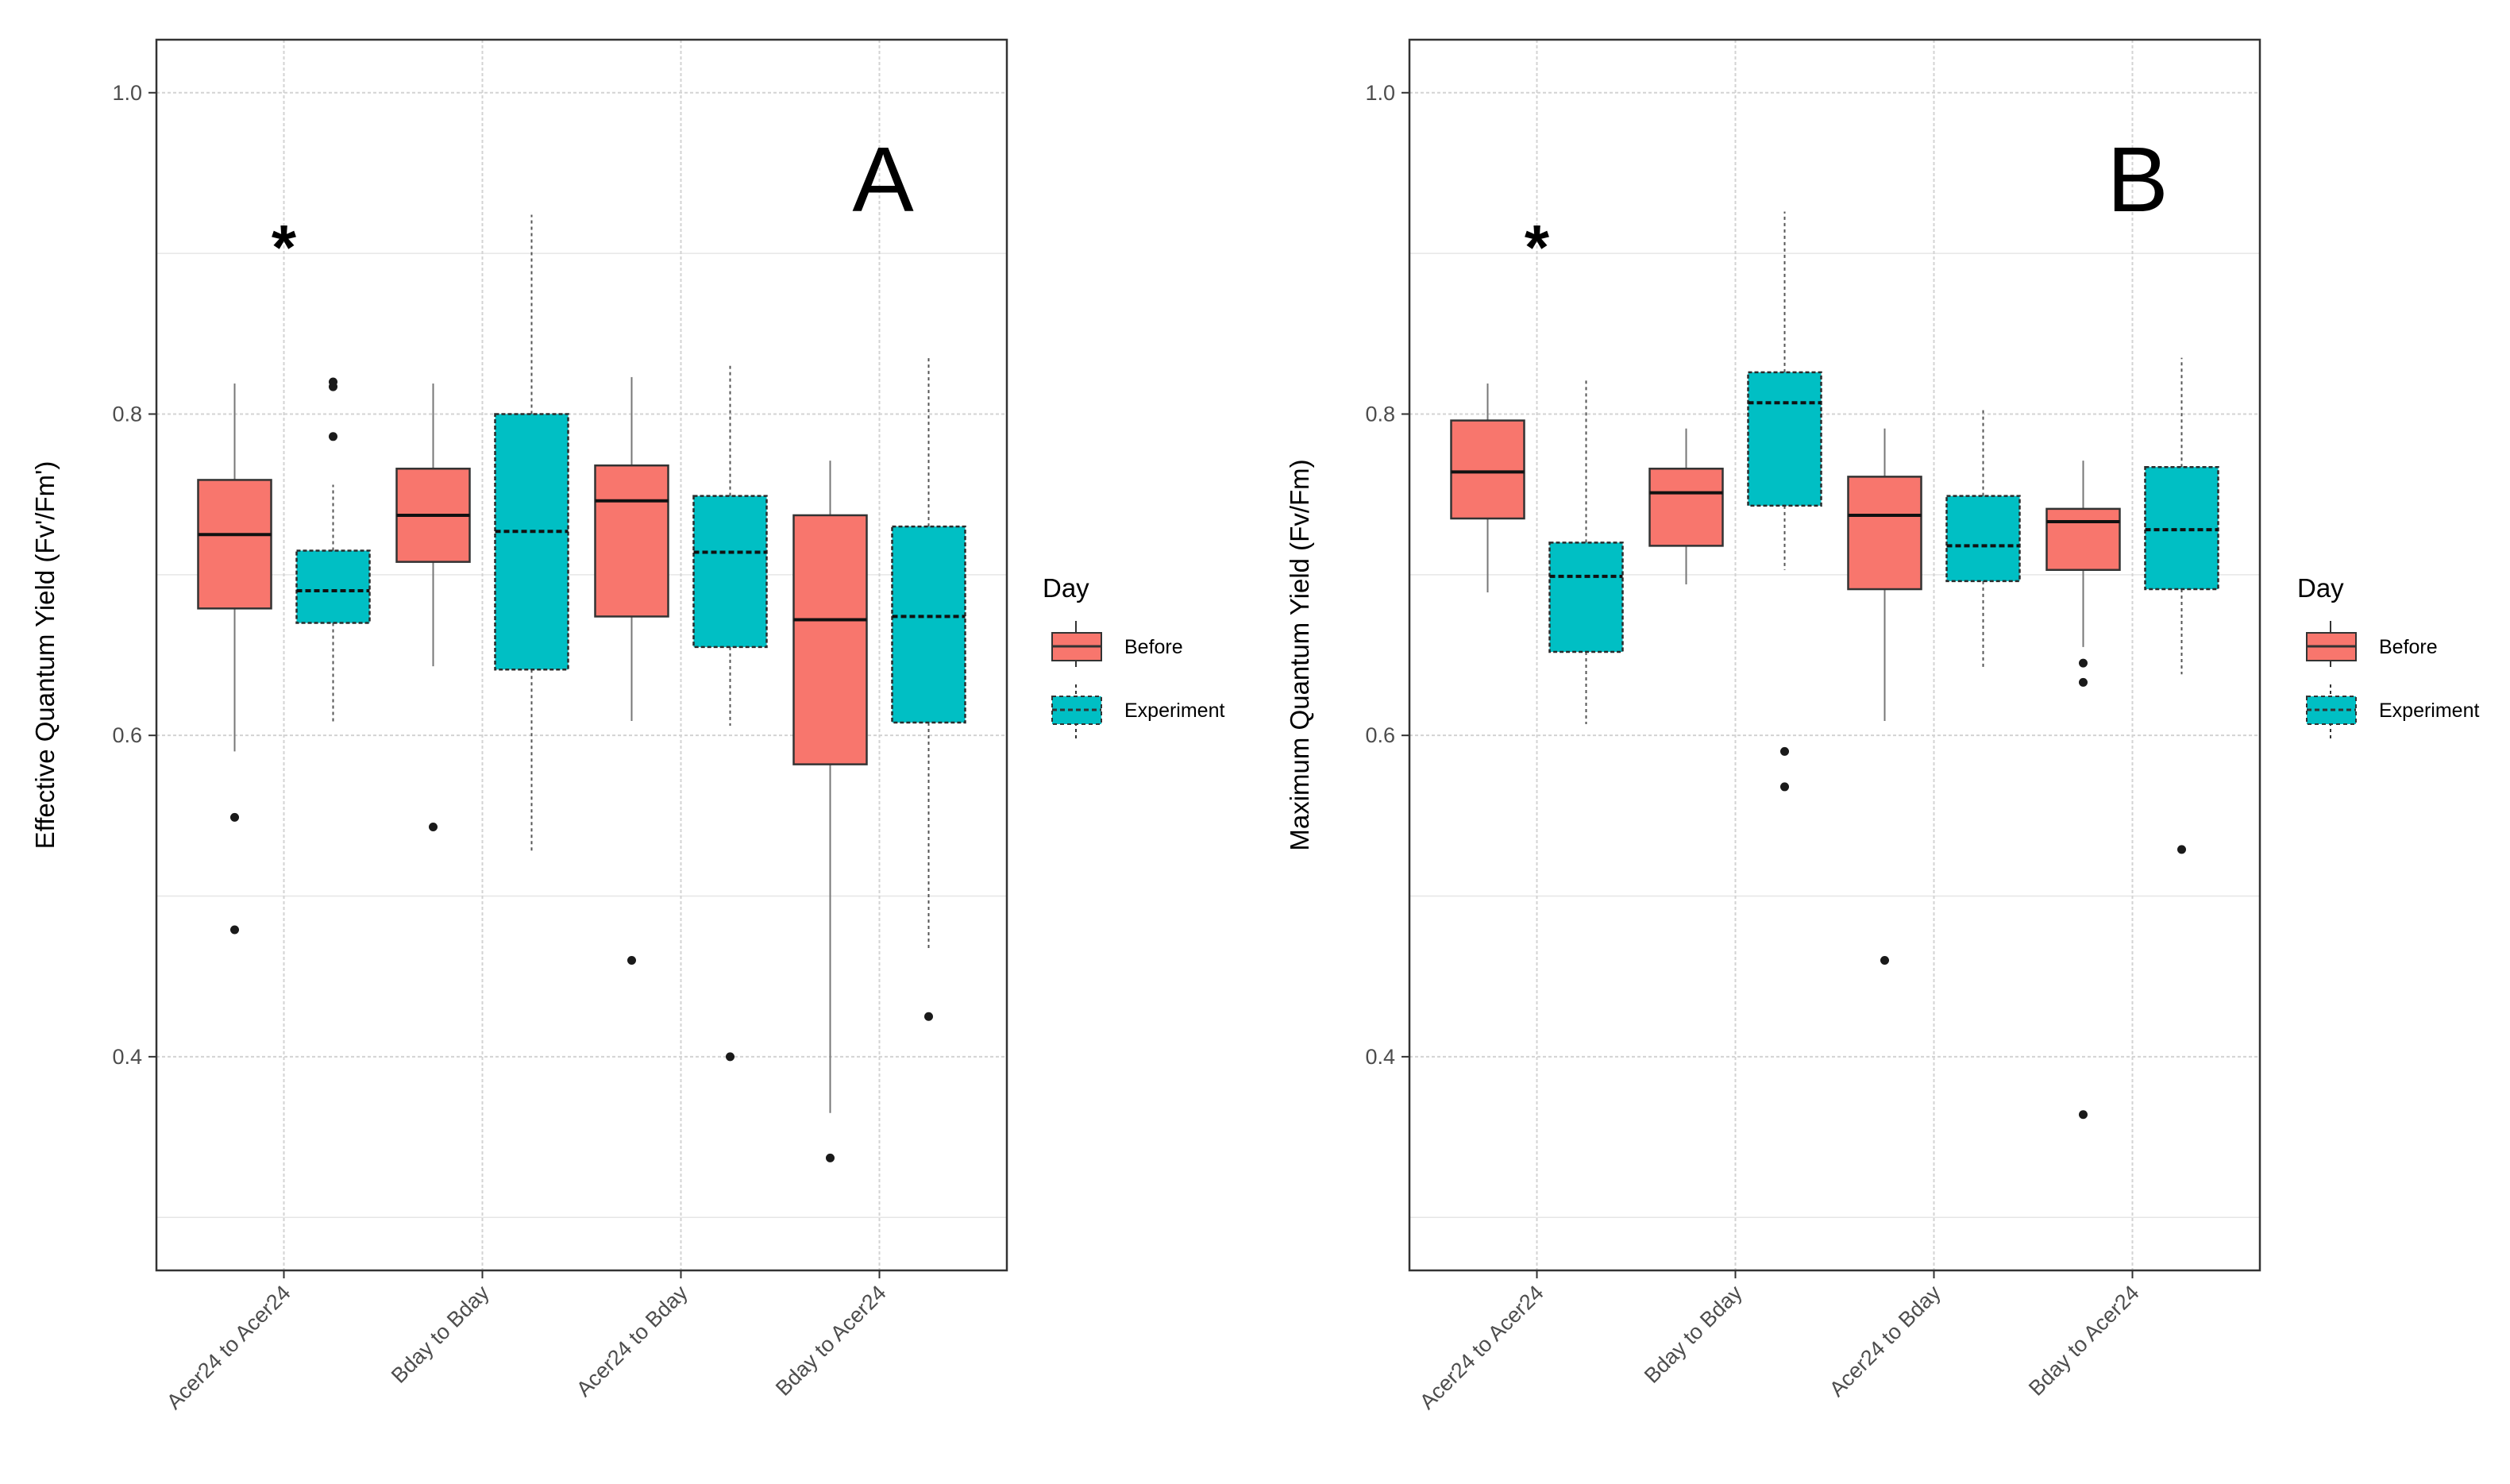 The width and height of the screenshot is (2510, 1484). What do you see at coordinates (45, 656) in the screenshot?
I see `y-axis-label: Effective Quantum Yield (Fv'/Fm')` at bounding box center [45, 656].